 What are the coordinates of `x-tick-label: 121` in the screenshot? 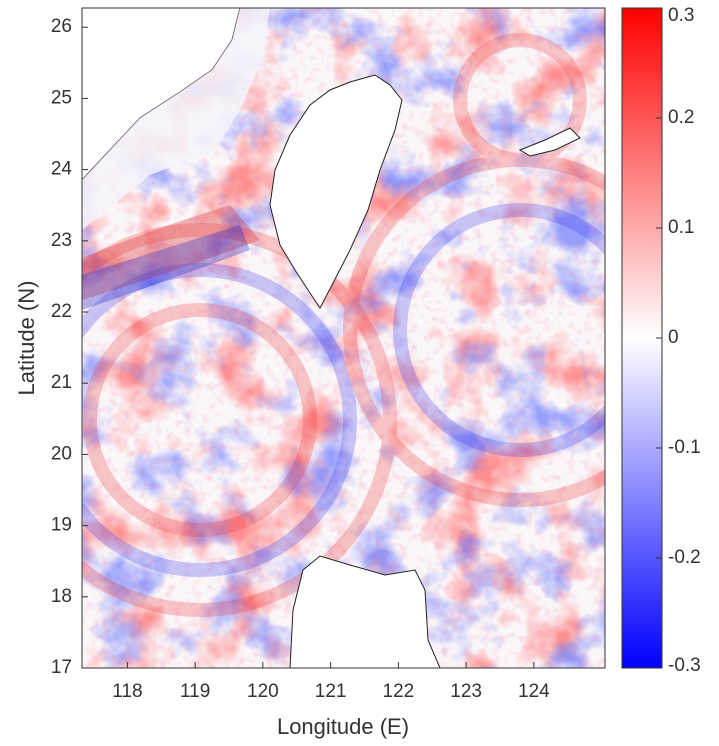 It's located at (331, 691).